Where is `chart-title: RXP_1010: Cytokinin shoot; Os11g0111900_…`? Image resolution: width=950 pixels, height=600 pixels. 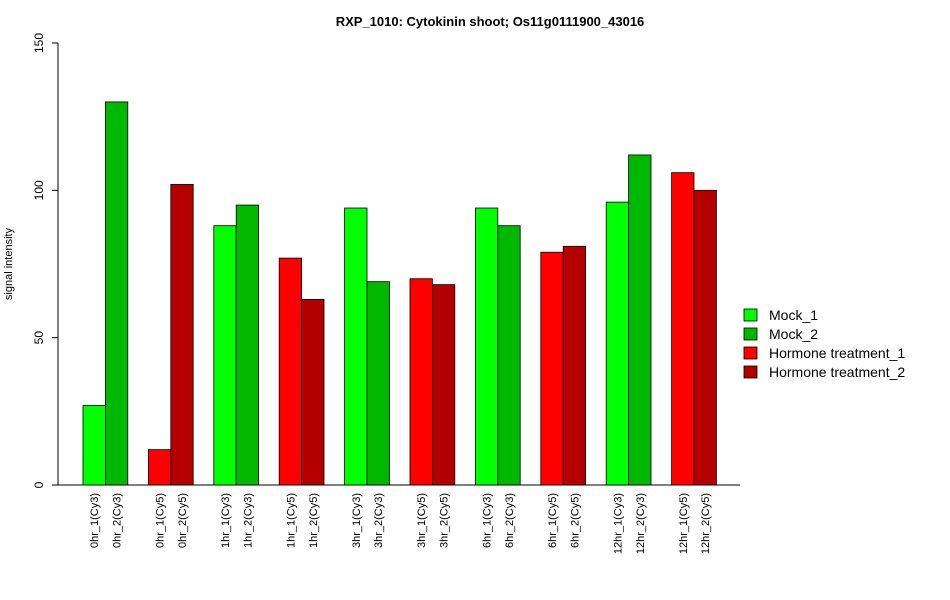
chart-title: RXP_1010: Cytokinin shoot; Os11g0111900_… is located at coordinates (490, 21).